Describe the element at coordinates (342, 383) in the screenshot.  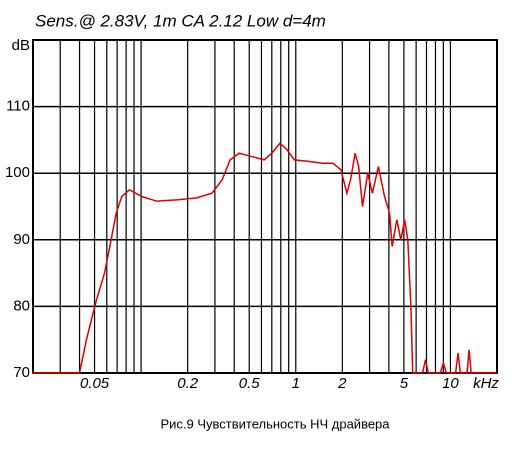
I see `x-tick-label: 2` at that location.